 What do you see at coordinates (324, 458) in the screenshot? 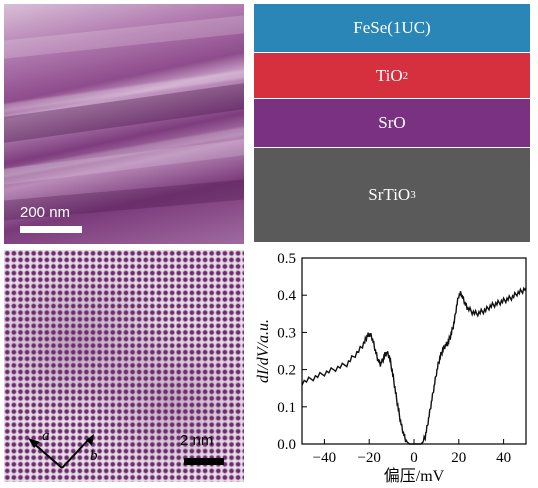
I see `x-tick-label: −40` at bounding box center [324, 458].